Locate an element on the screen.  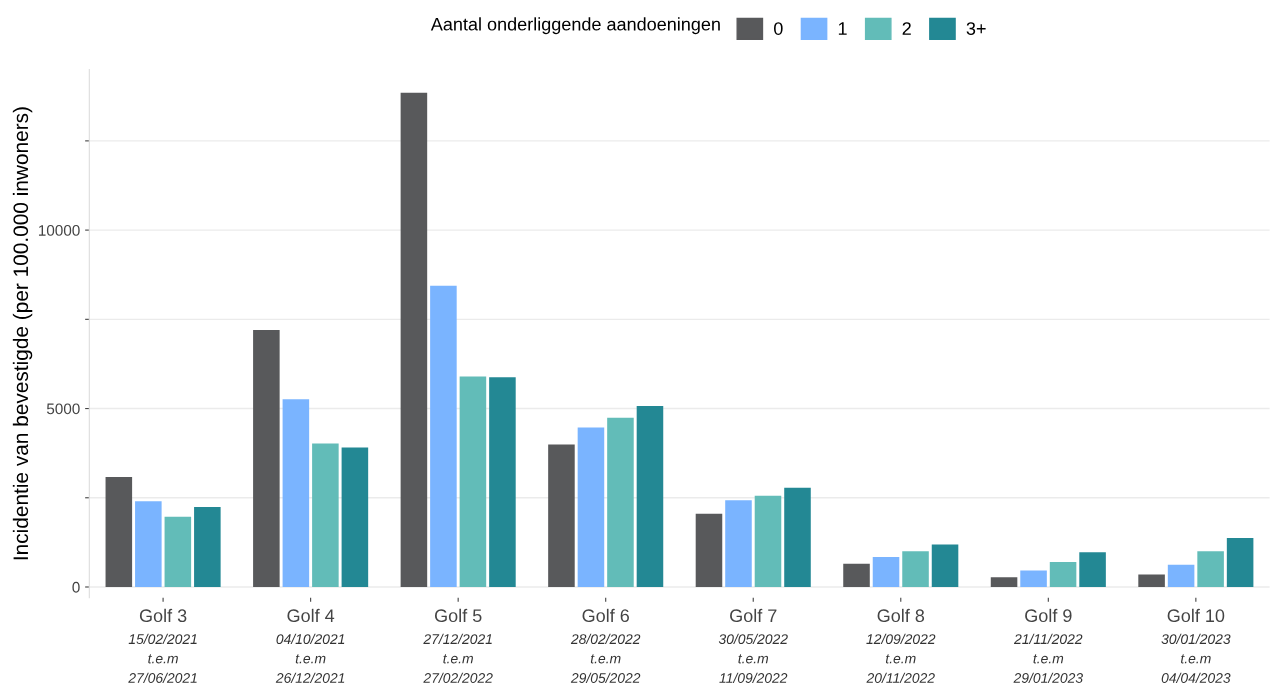
legend-label: 2 is located at coordinates (906, 28).